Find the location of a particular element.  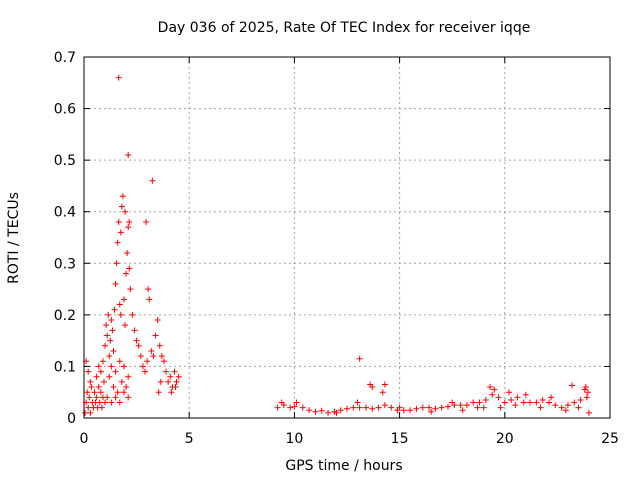

x-tick-label: 20 is located at coordinates (505, 439).